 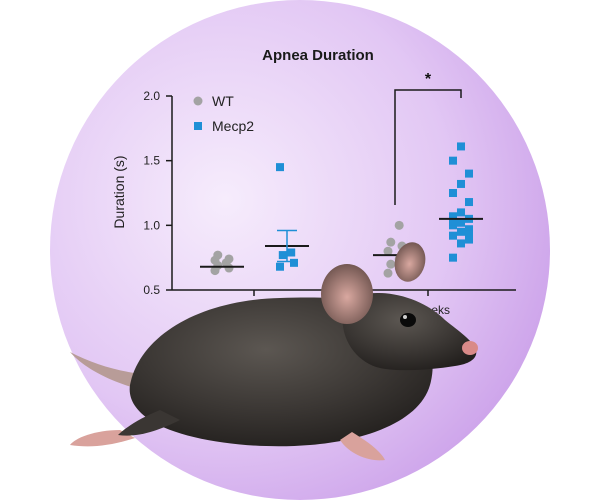 What do you see at coordinates (409, 331) in the screenshot?
I see `mouse-head` at bounding box center [409, 331].